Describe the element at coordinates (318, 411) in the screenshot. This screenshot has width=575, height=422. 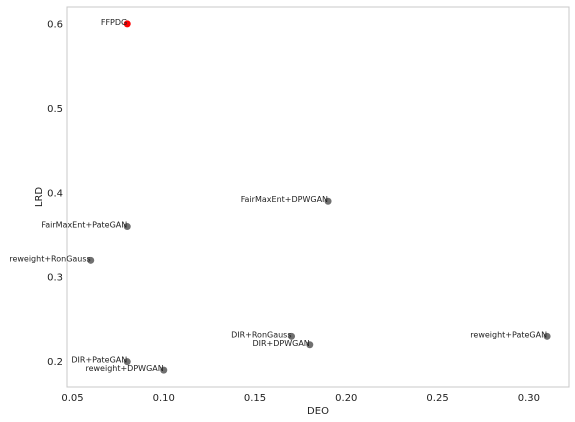
I see `x-axis-label: DEO` at that location.